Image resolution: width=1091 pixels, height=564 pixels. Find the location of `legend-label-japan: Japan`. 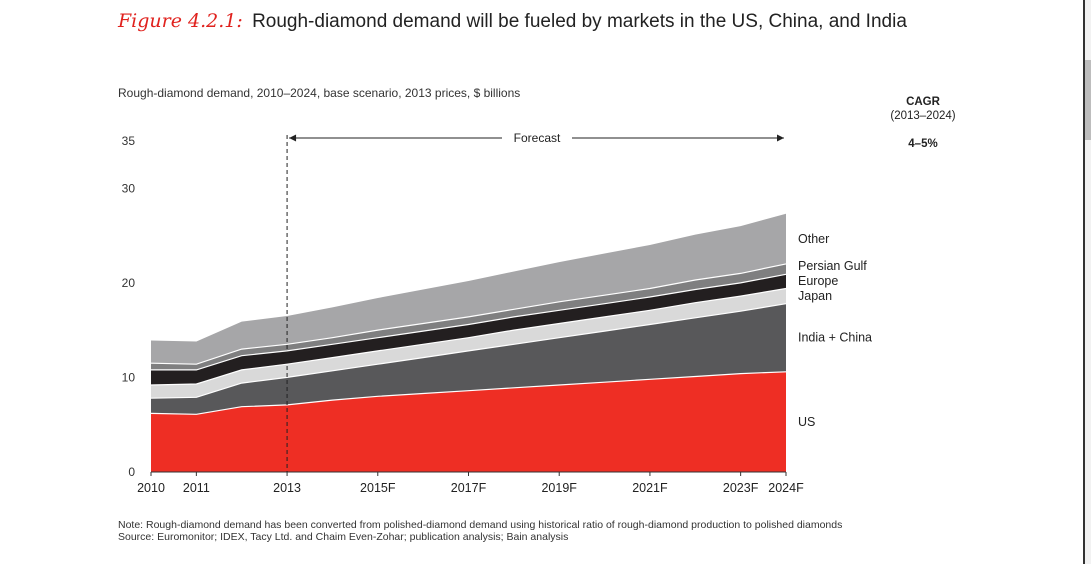

legend-label-japan: Japan is located at coordinates (815, 296).